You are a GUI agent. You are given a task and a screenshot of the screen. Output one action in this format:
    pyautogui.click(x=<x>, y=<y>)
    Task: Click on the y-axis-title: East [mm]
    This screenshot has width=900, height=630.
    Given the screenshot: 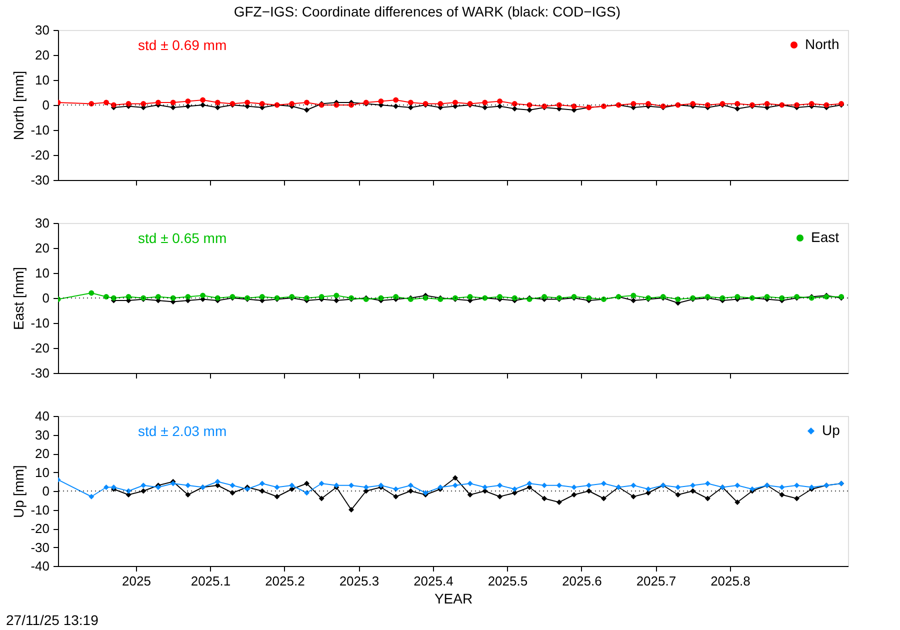 What is the action you would take?
    pyautogui.click(x=18, y=298)
    